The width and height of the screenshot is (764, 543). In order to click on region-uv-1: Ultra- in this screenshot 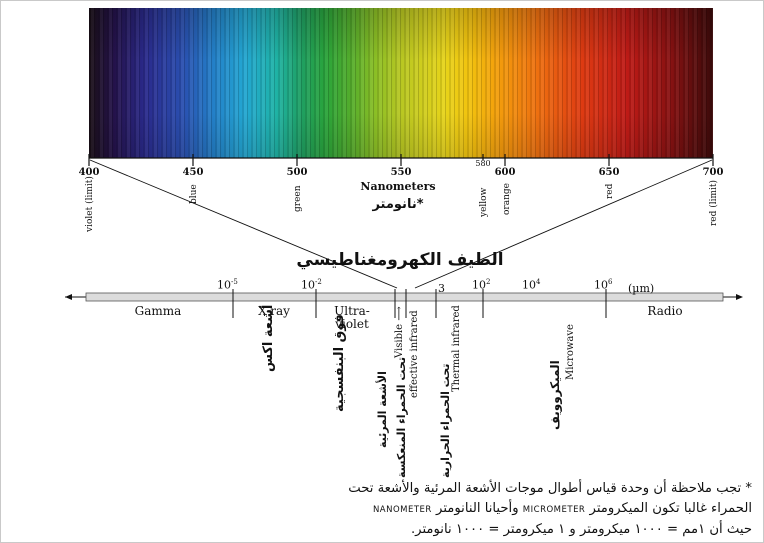, I will do `click(352, 311)`.